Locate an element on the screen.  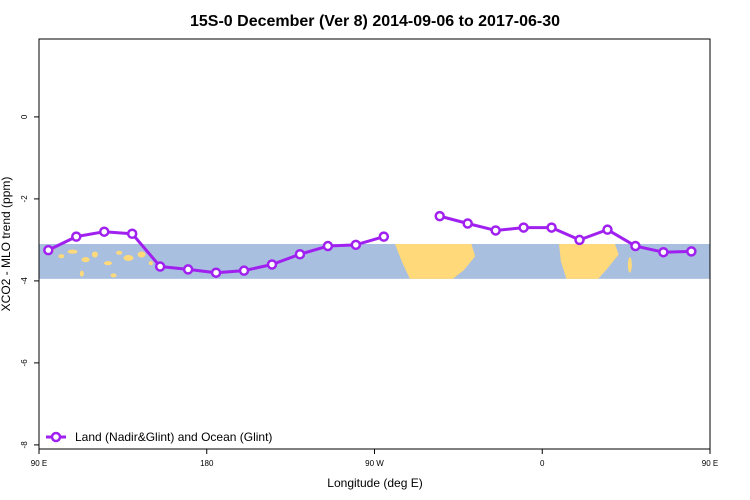
series-line is located at coordinates (565, 234).